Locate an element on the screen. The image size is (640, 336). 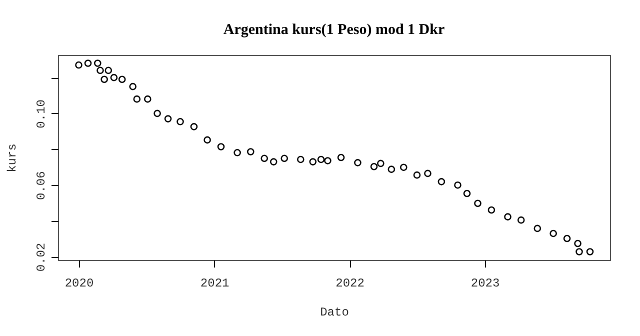
x-axis-title: Dato is located at coordinates (334, 313).